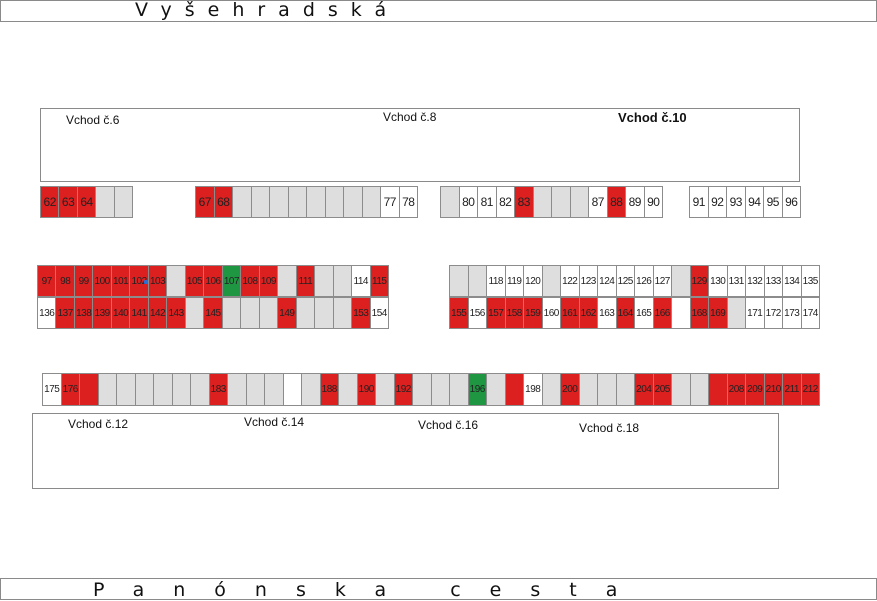 The height and width of the screenshot is (601, 877). What do you see at coordinates (223, 202) in the screenshot?
I see `parking-spot-68: 68` at bounding box center [223, 202].